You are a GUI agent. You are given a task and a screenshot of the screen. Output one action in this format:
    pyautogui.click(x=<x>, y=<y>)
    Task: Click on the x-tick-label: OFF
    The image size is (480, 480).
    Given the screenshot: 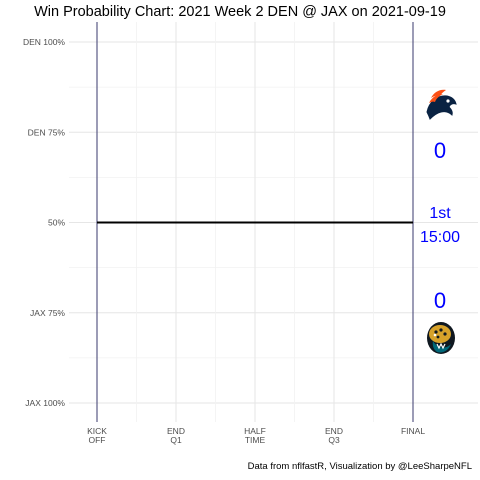 What is the action you would take?
    pyautogui.click(x=97, y=440)
    